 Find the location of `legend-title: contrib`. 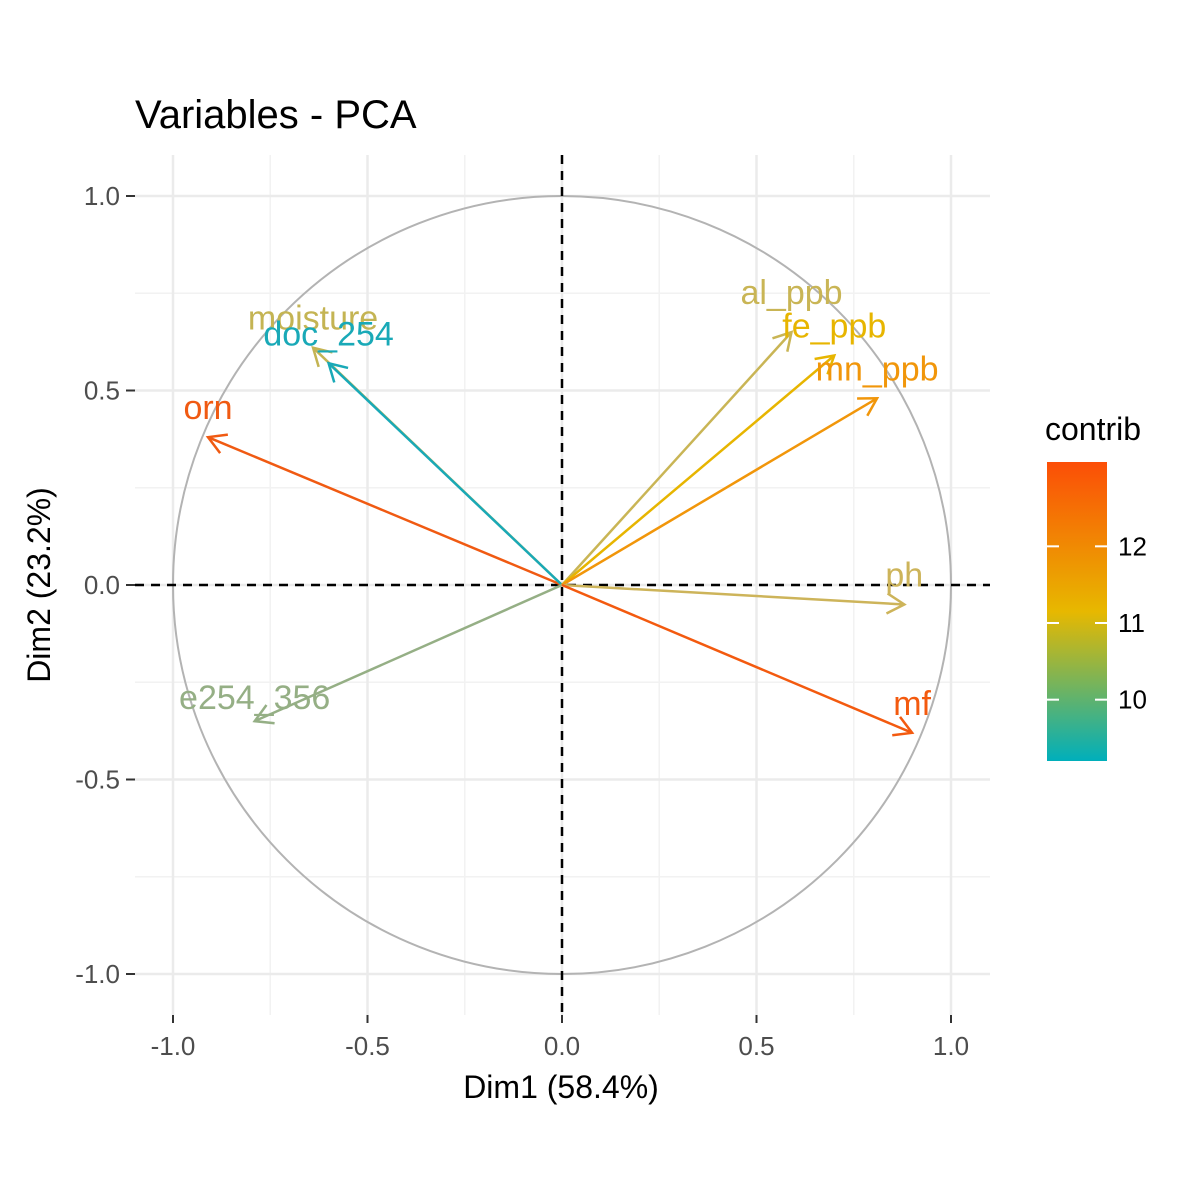

legend-title: contrib is located at coordinates (1093, 429).